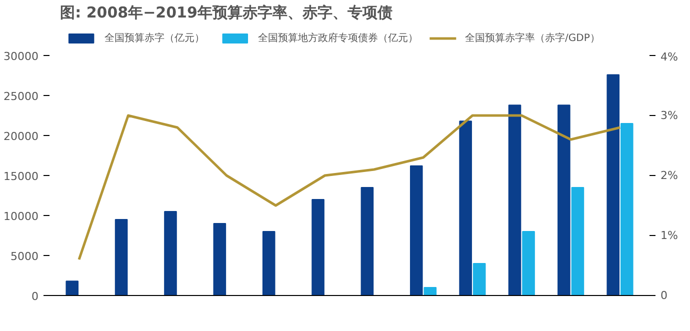 The image size is (690, 331). I want to click on y-tick-label: 15000, so click(21, 176).